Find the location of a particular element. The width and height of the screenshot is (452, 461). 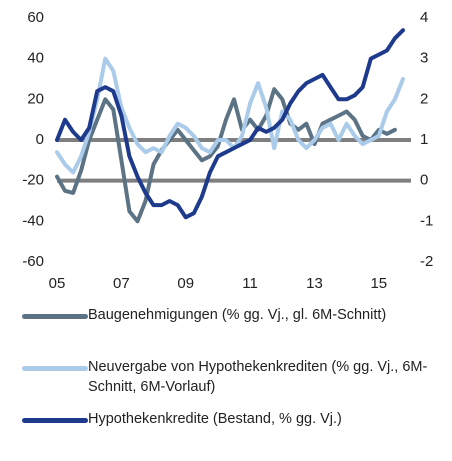

y-tick-label: 60 is located at coordinates (35, 17).